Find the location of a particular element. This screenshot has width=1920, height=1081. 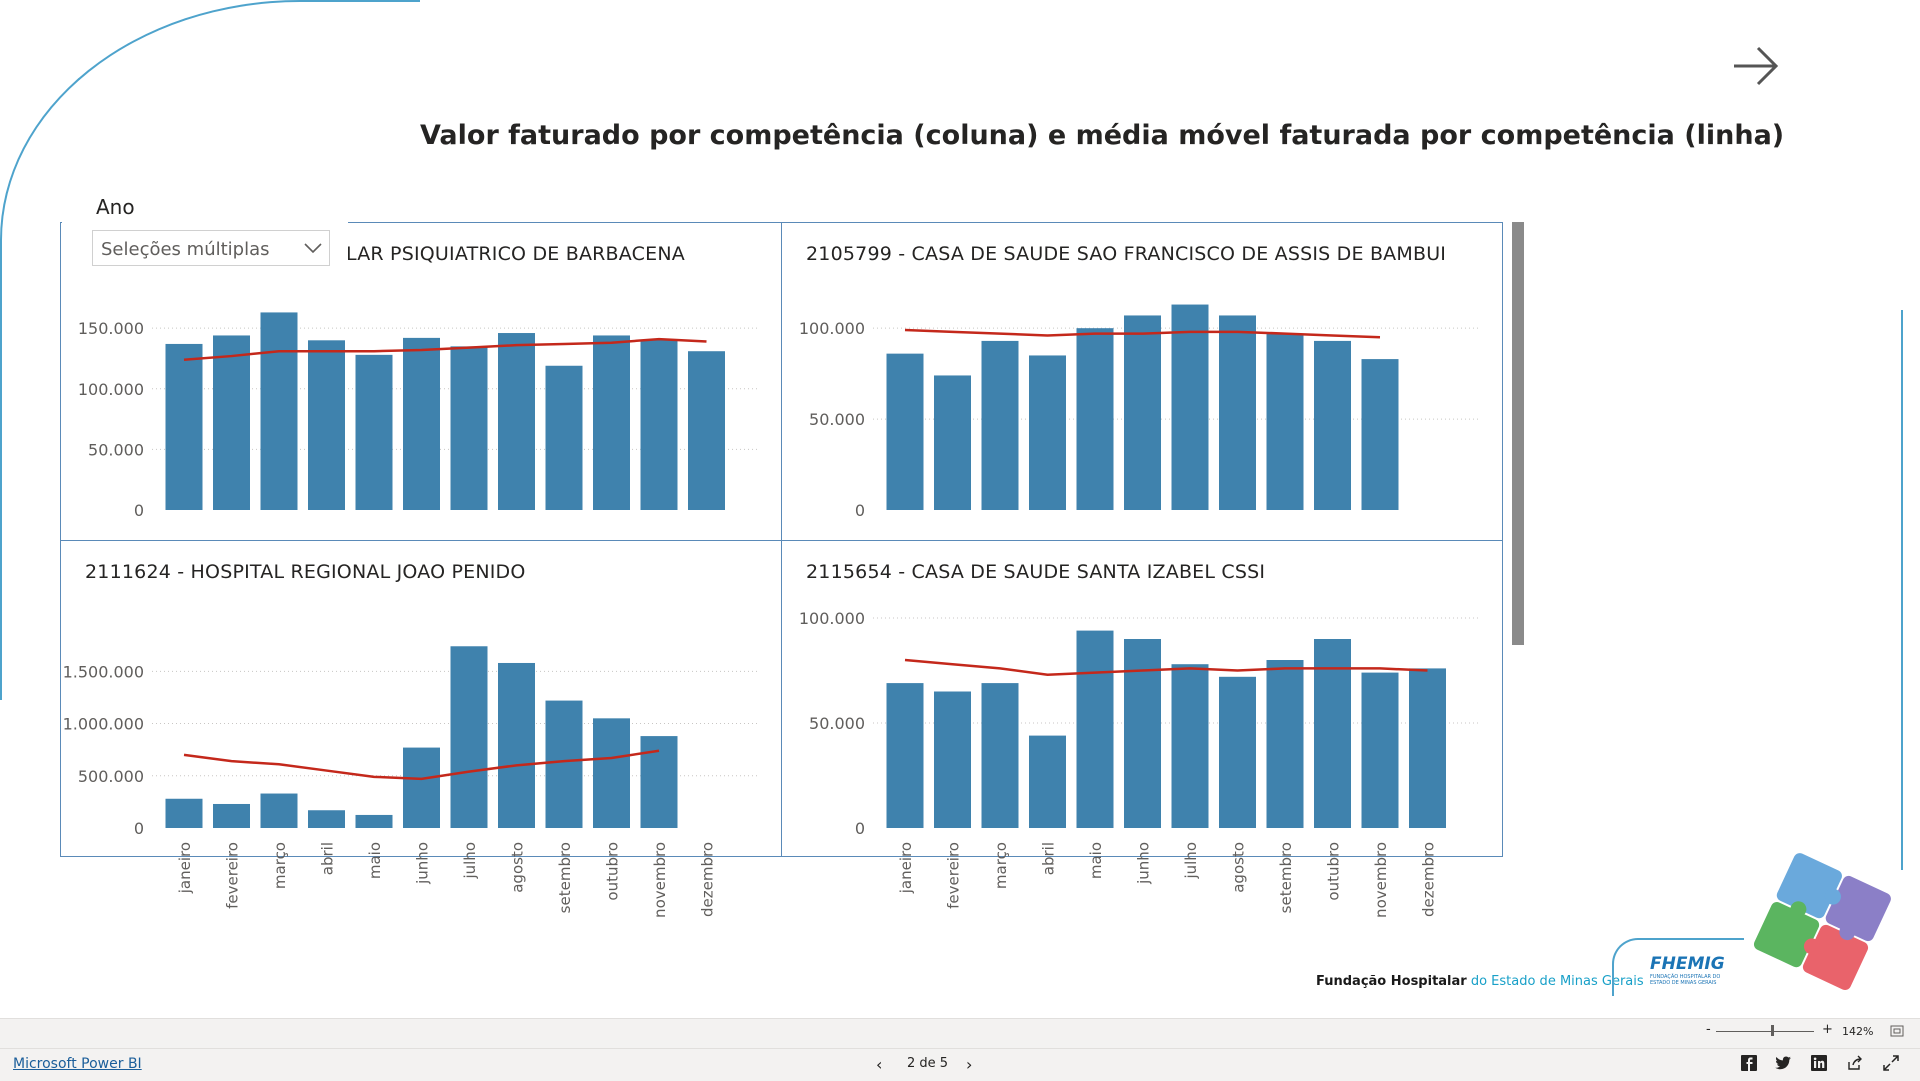

previous-page-button: ‹ is located at coordinates (879, 1064).